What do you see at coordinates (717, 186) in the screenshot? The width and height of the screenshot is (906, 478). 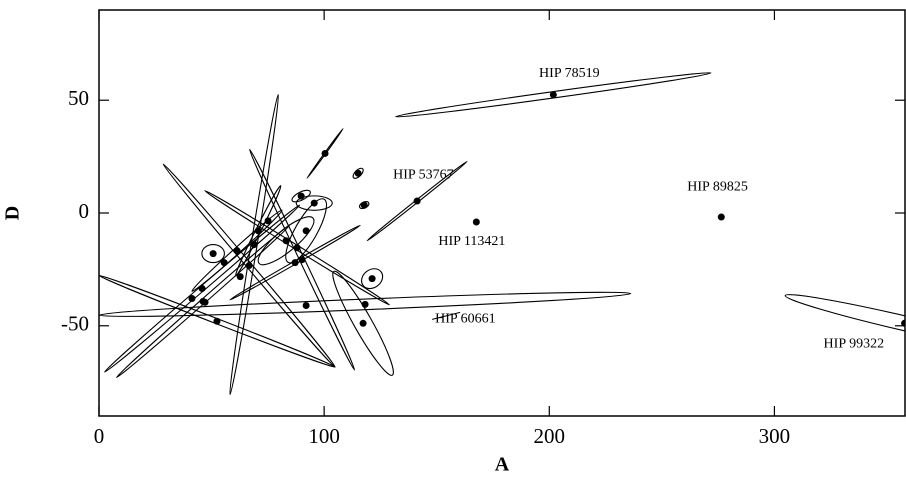 I see `point-label: HIP 89825` at bounding box center [717, 186].